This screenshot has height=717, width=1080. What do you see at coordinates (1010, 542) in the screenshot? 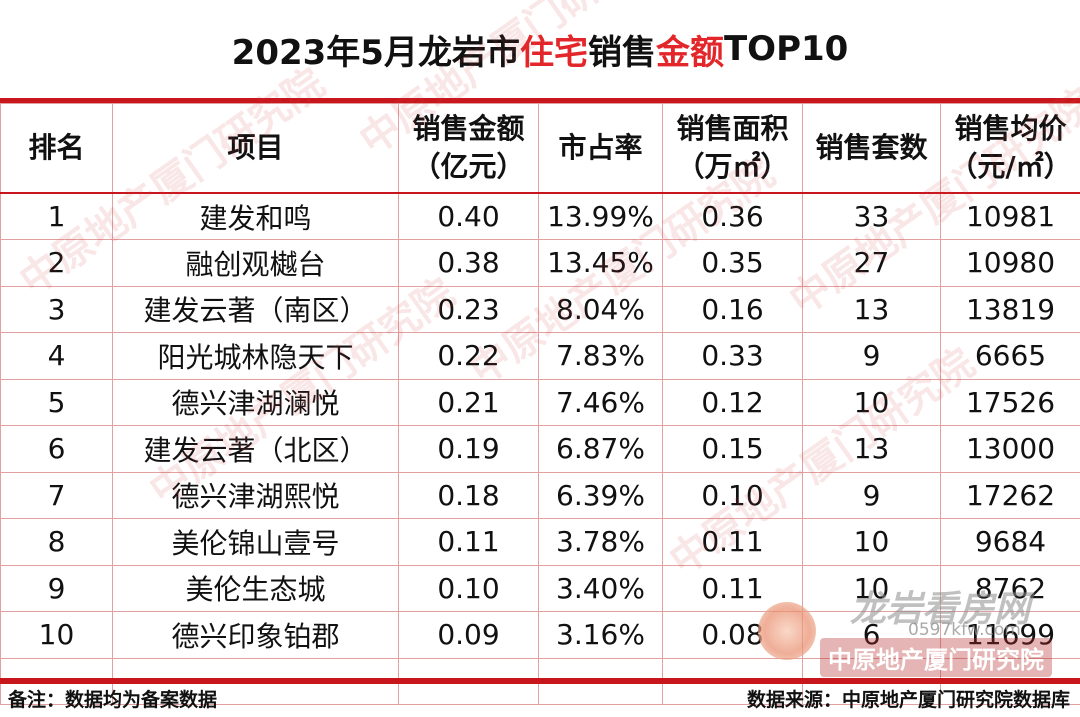
I see `cell-price: 9684` at bounding box center [1010, 542].